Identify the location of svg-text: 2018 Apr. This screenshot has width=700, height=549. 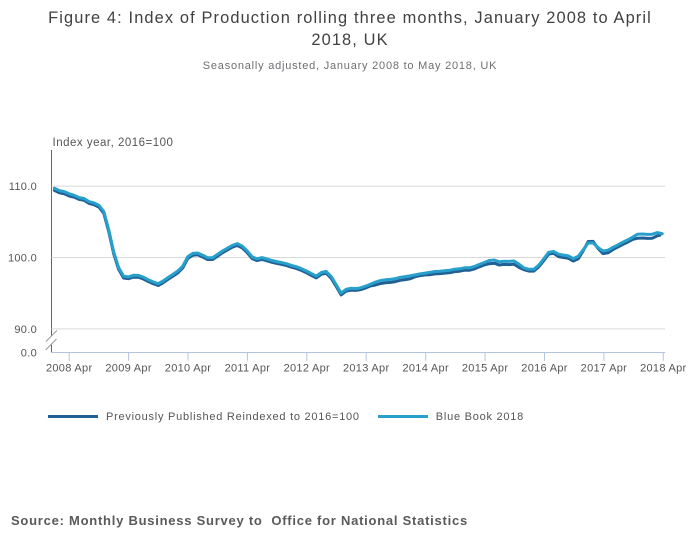
(663, 368).